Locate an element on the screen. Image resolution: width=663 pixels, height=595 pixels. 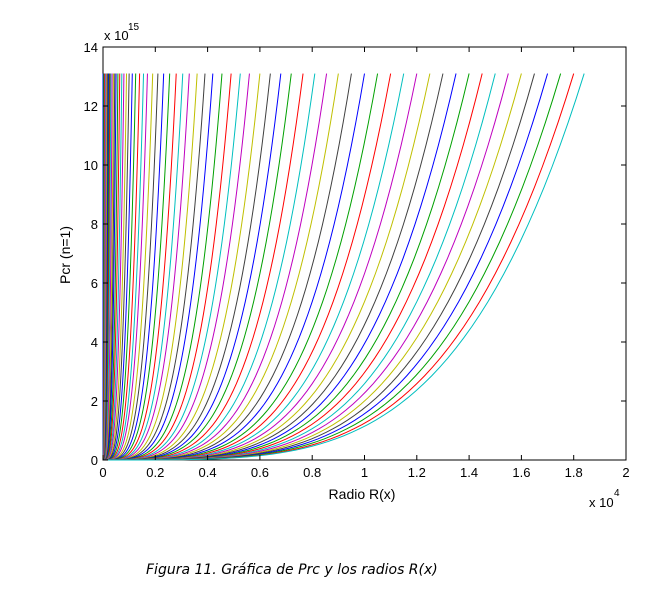
y-tick-label: 4 is located at coordinates (94, 342).